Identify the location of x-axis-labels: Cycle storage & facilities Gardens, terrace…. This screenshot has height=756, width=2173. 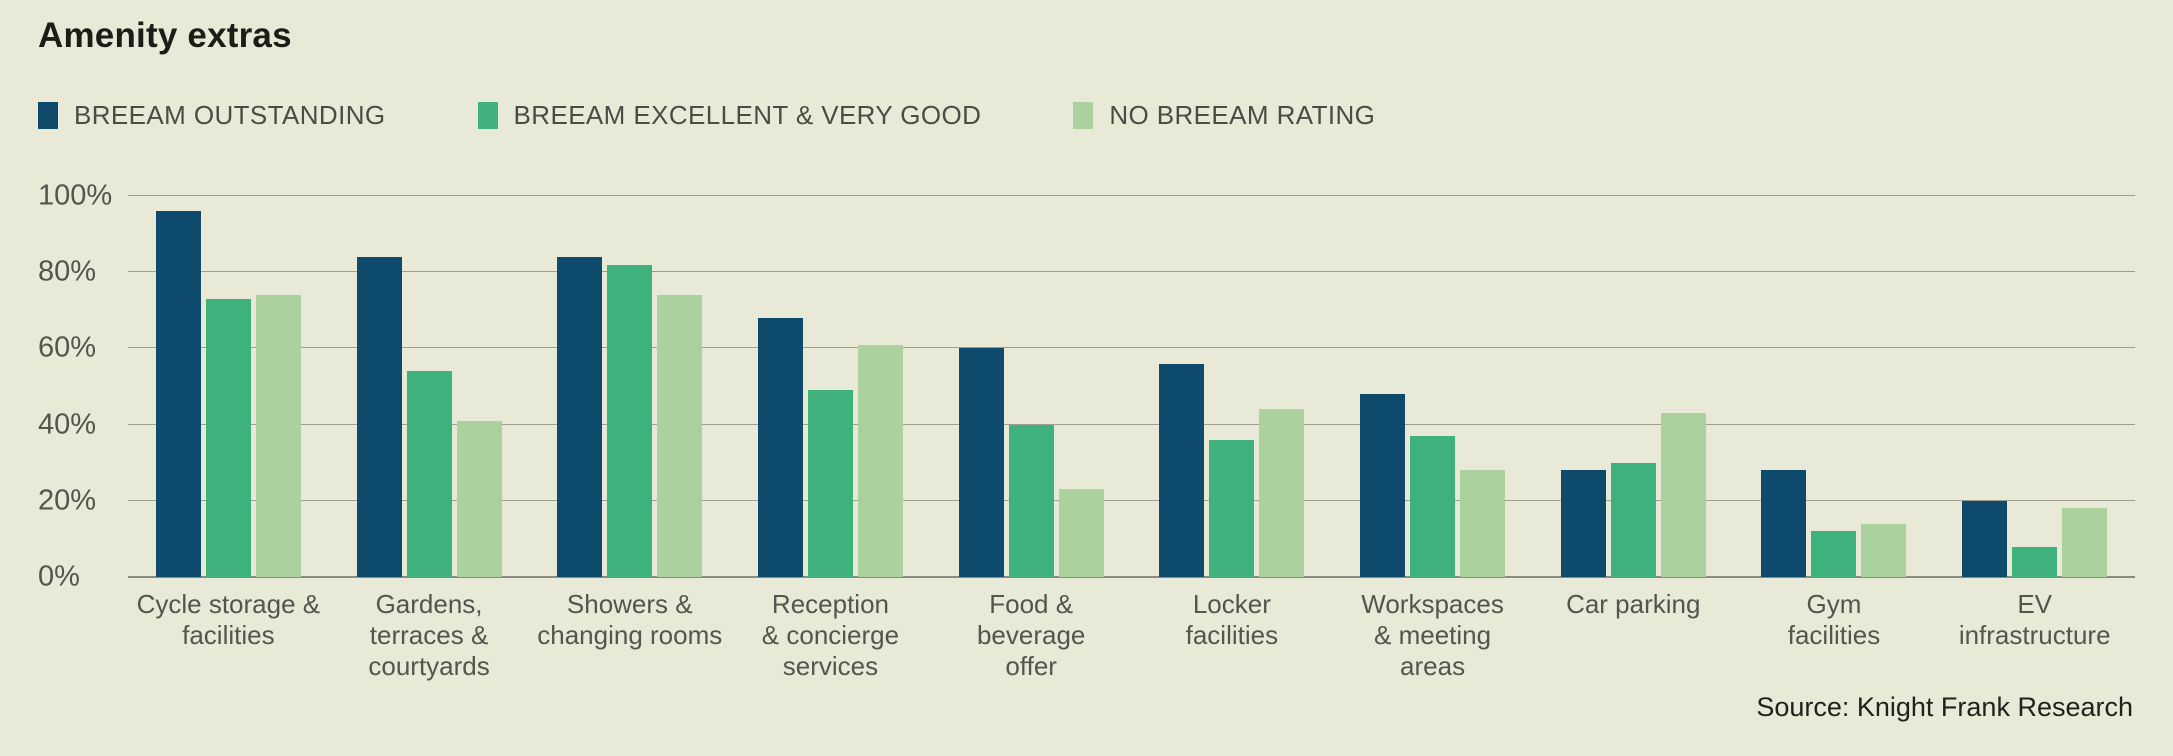
(1131, 635).